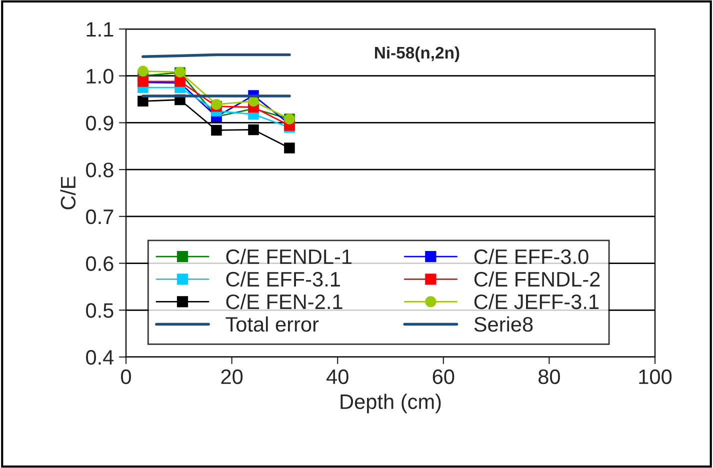 Image resolution: width=713 pixels, height=468 pixels. What do you see at coordinates (100, 264) in the screenshot?
I see `y-tick-label: 0.6` at bounding box center [100, 264].